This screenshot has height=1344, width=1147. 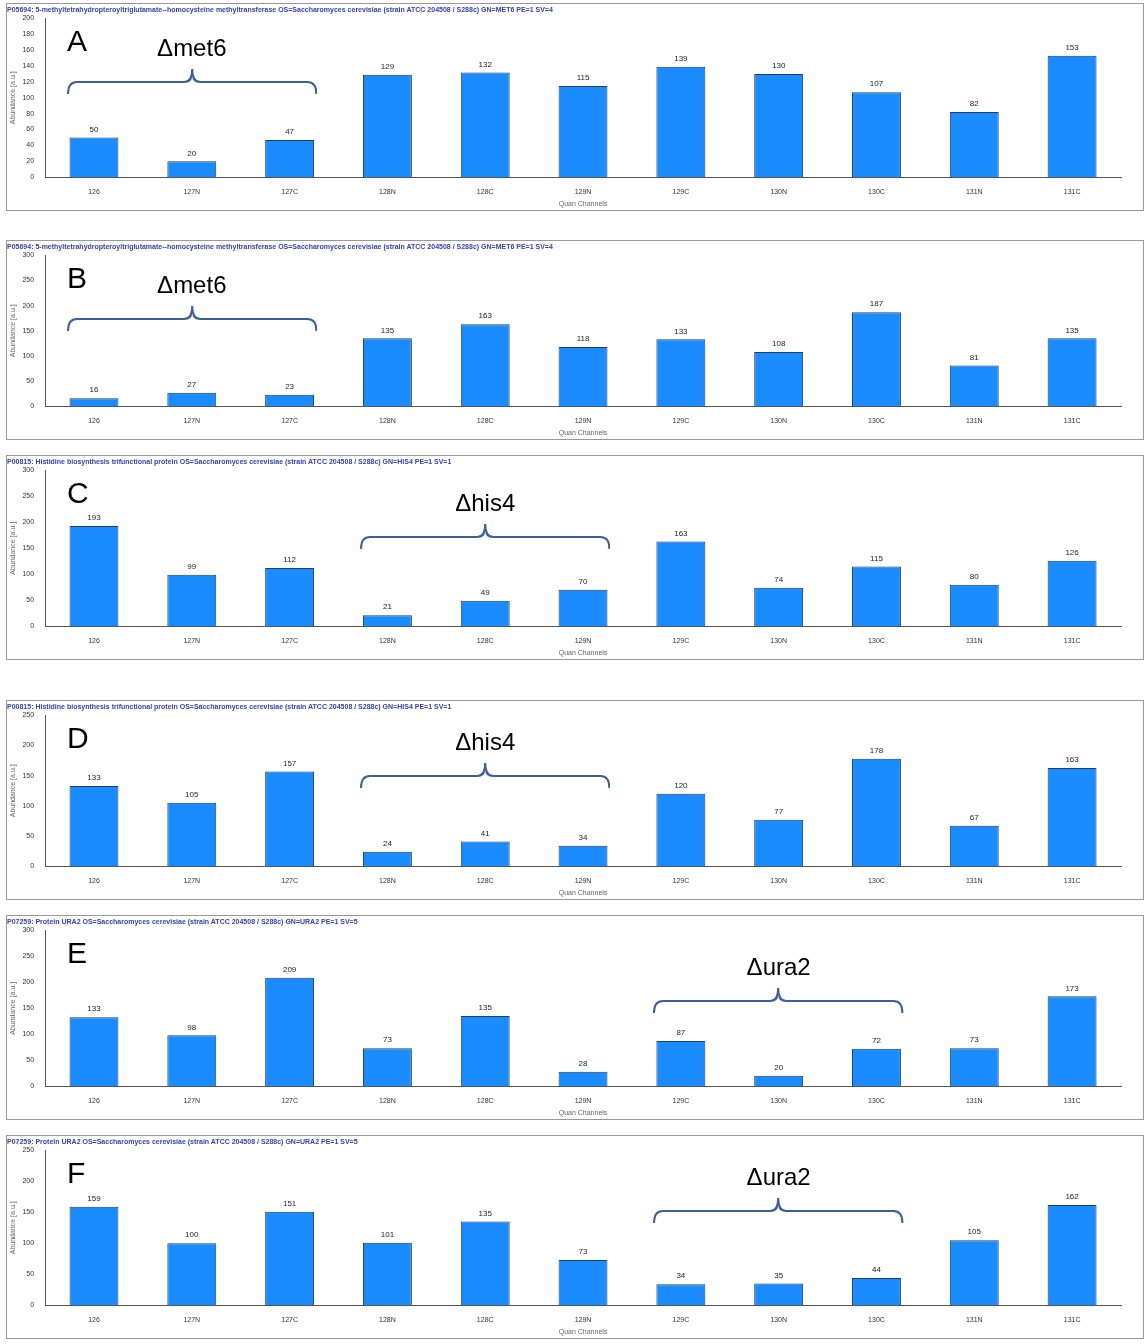 What do you see at coordinates (387, 1234) in the screenshot?
I see `data-label: 101` at bounding box center [387, 1234].